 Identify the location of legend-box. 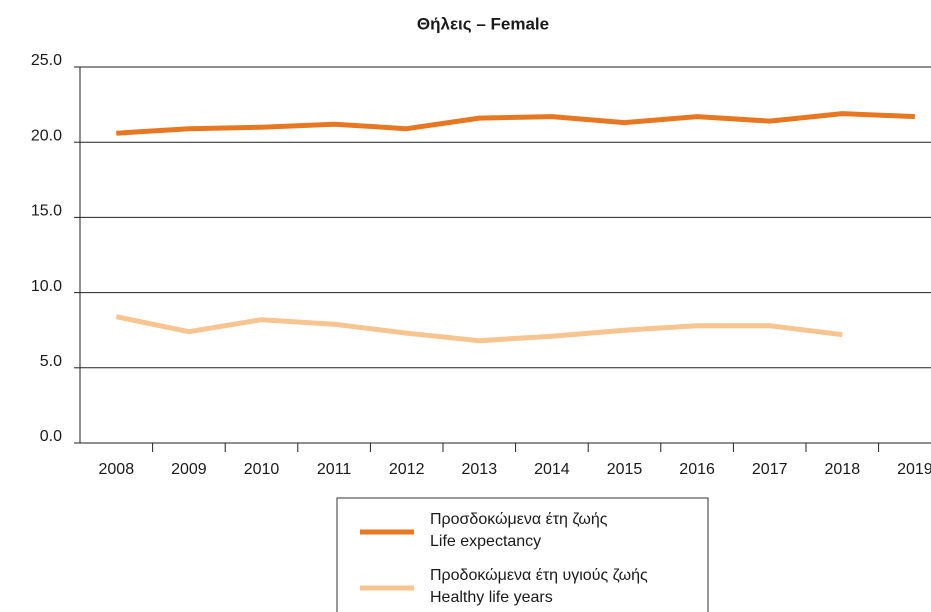
(522, 554).